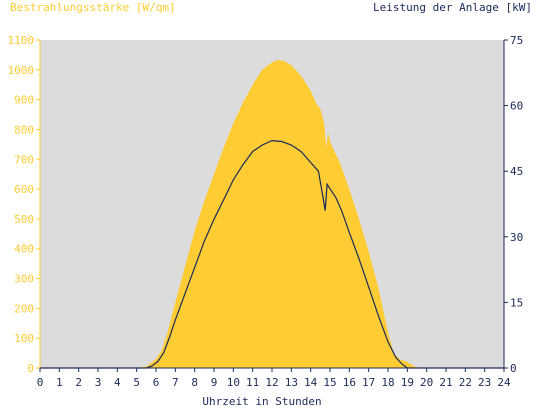 The width and height of the screenshot is (544, 408). I want to click on left-tick-label: 1100, so click(21, 40).